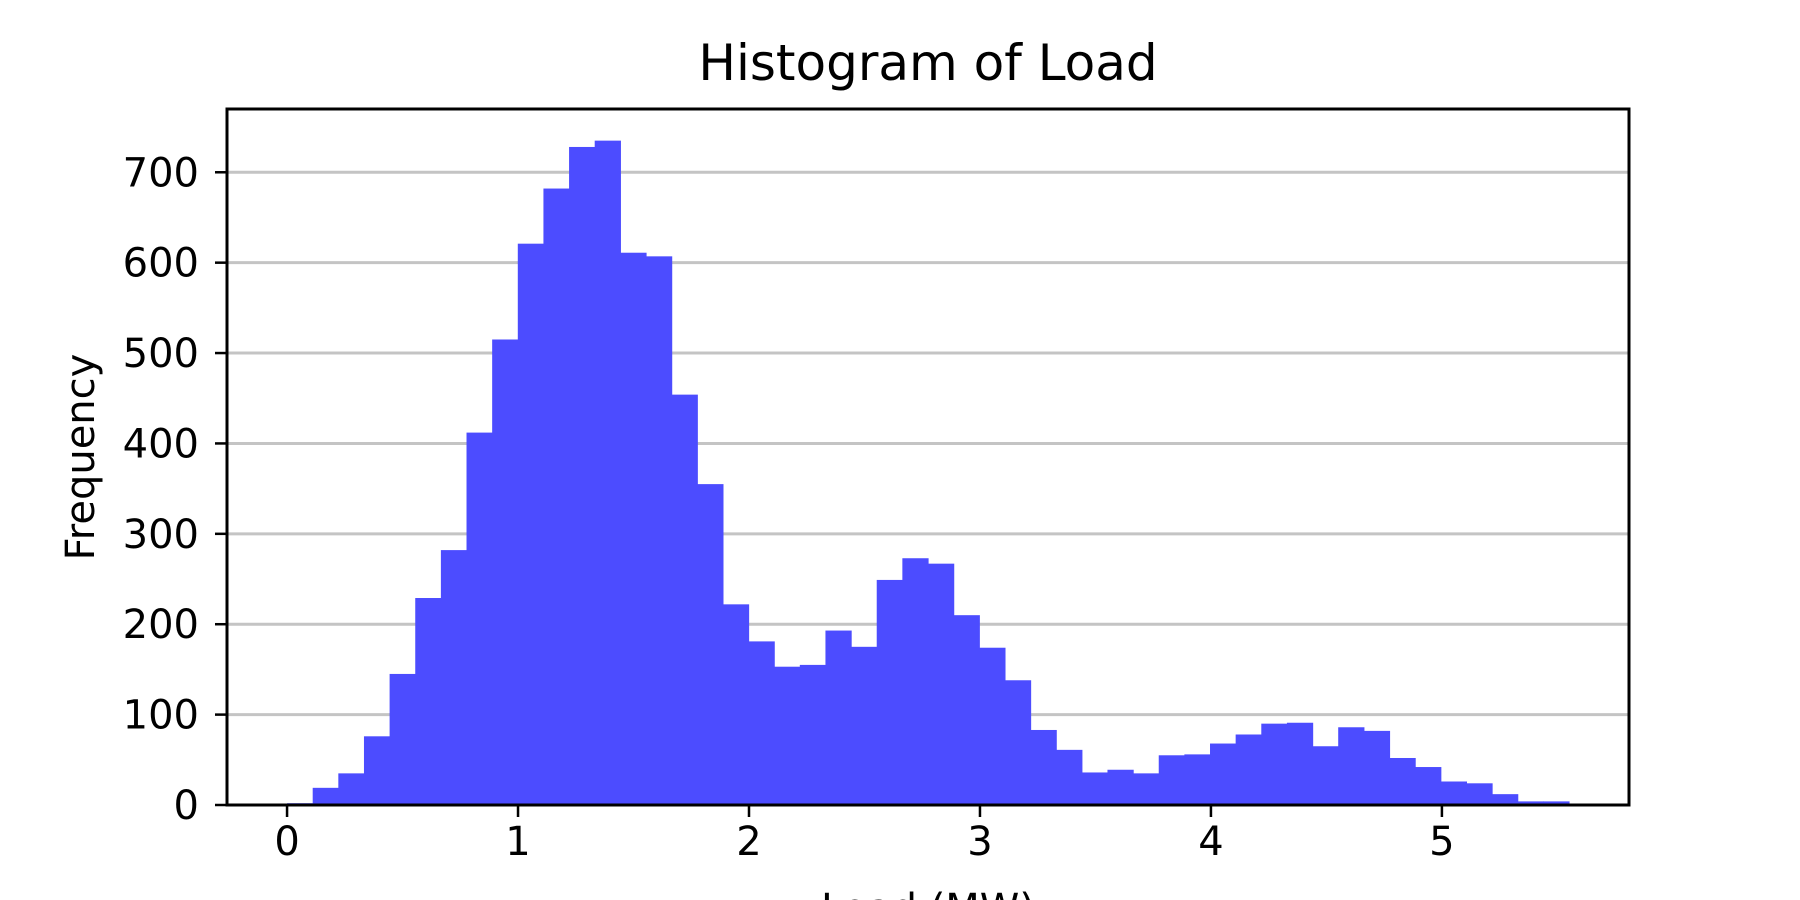 Image resolution: width=1800 pixels, height=900 pixels. What do you see at coordinates (161, 173) in the screenshot?
I see `y-tick-label: 700` at bounding box center [161, 173].